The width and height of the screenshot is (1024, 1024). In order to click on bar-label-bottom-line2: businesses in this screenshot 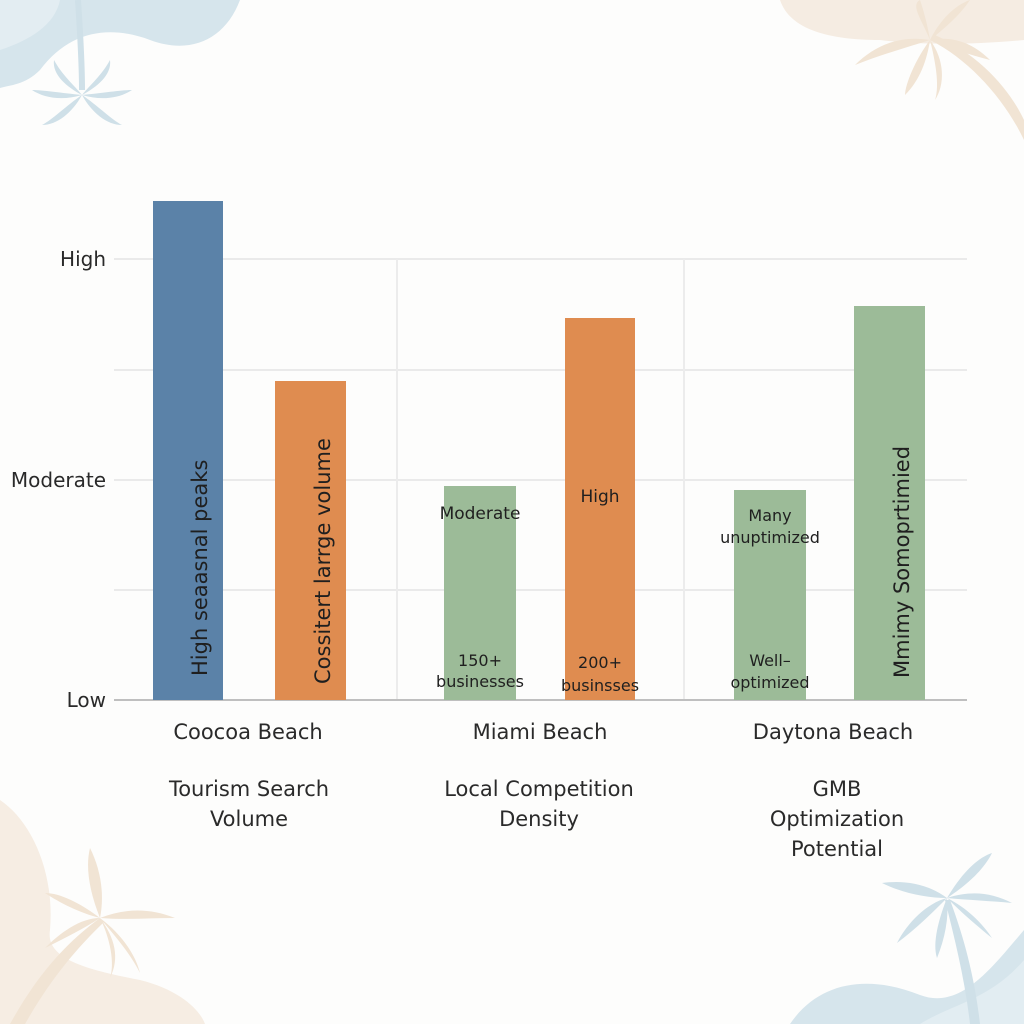, I will do `click(480, 681)`.